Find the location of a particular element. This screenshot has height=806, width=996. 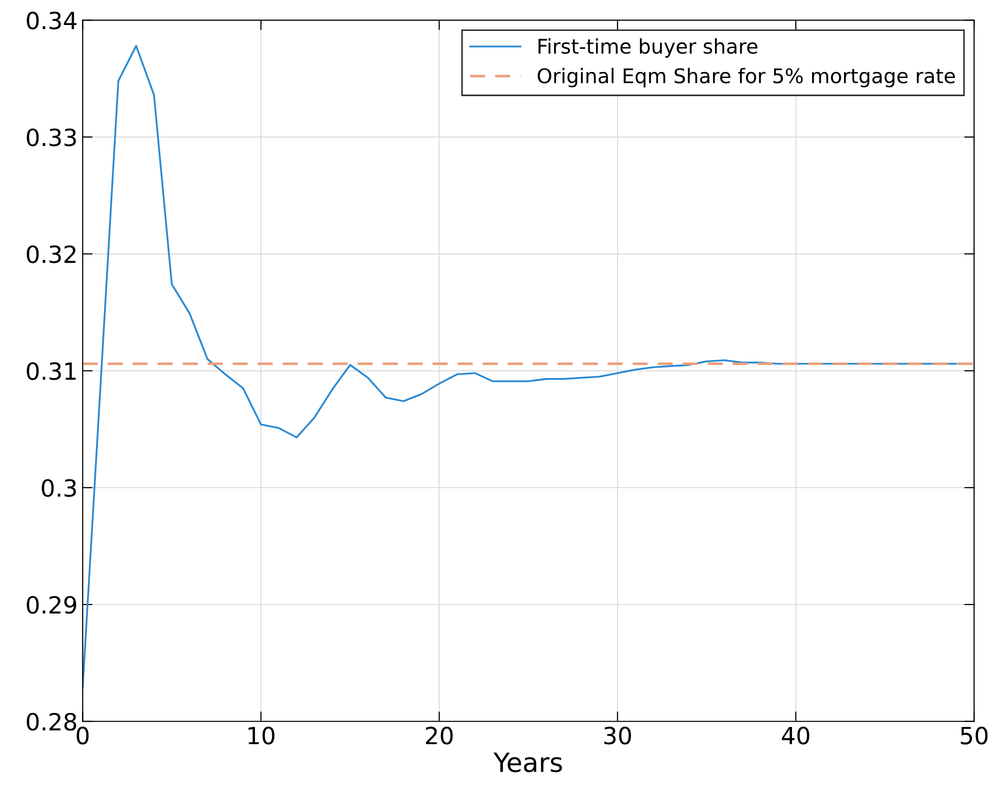

y-tick-label: 0.29 is located at coordinates (51, 605).